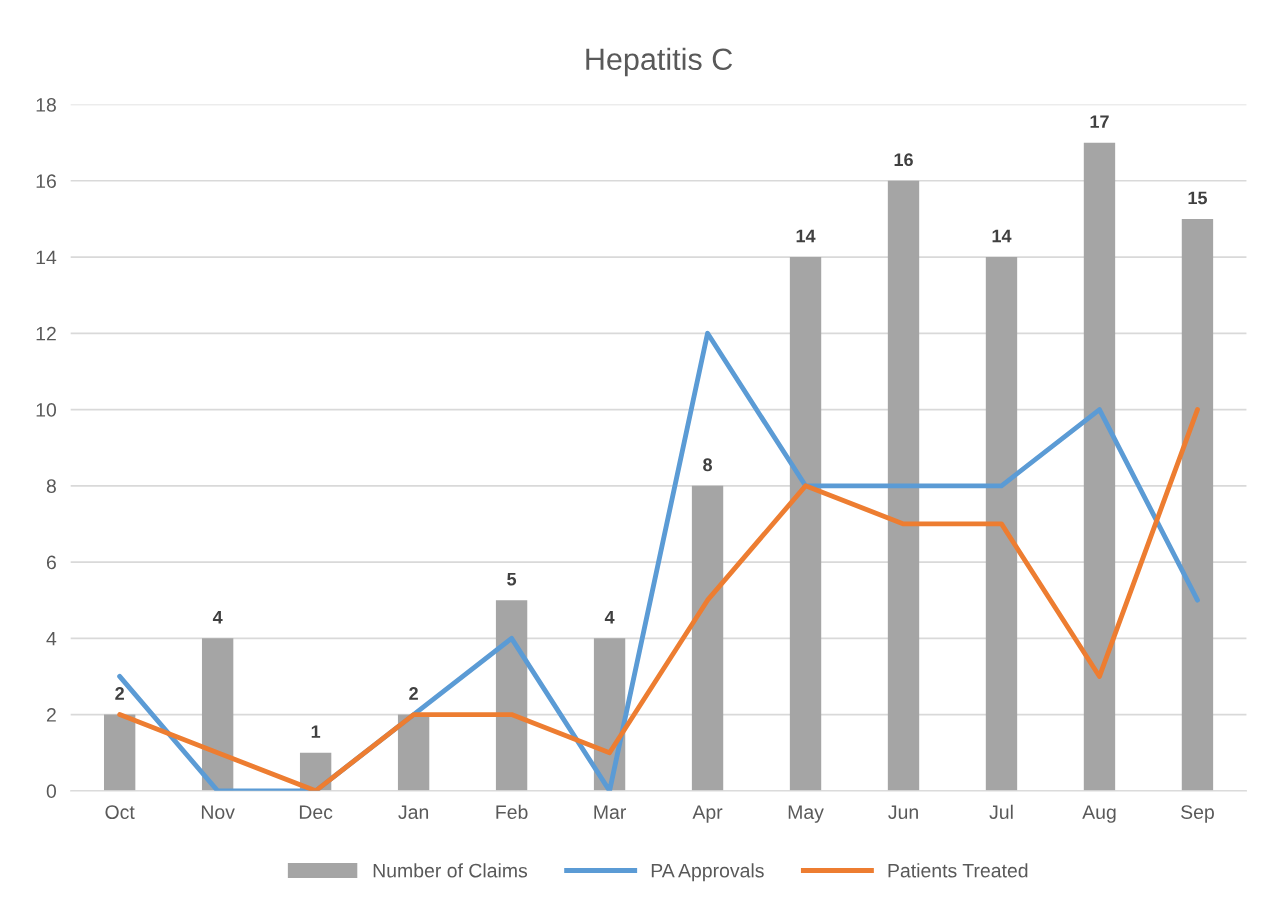 This screenshot has width=1285, height=909. Describe the element at coordinates (806, 814) in the screenshot. I see `x-tick-label: May` at that location.